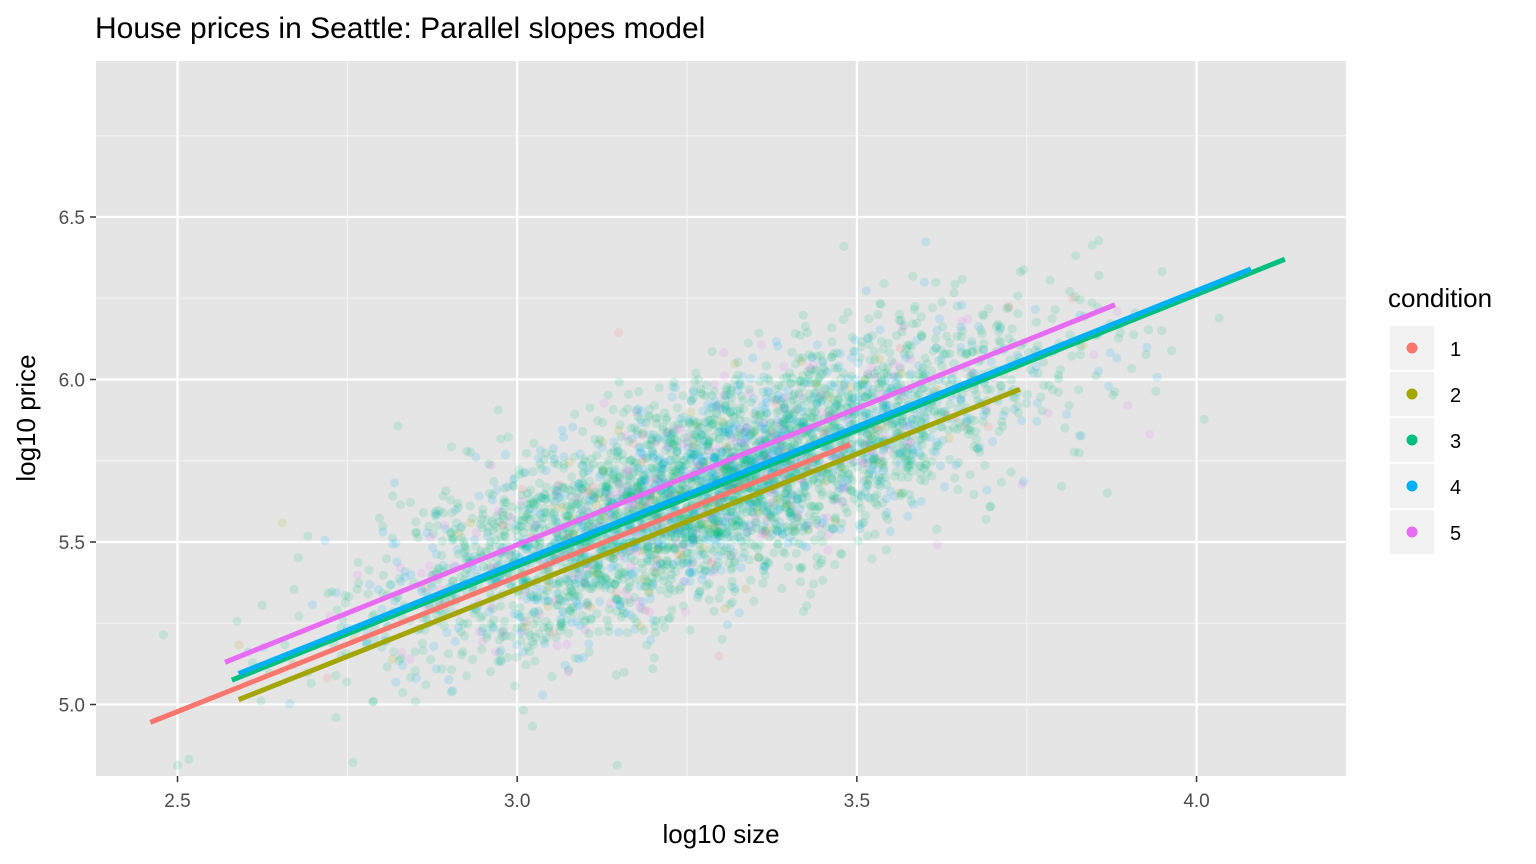 Image resolution: width=1536 pixels, height=864 pixels. Describe the element at coordinates (72, 381) in the screenshot. I see `y-tick-label: 6.0` at that location.